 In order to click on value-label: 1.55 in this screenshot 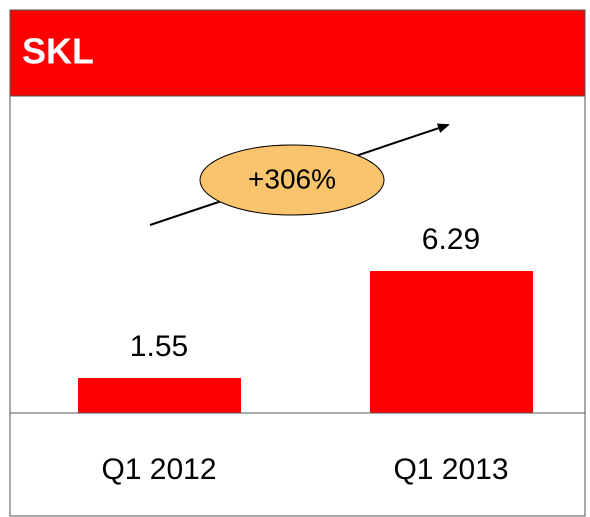, I will do `click(159, 346)`.